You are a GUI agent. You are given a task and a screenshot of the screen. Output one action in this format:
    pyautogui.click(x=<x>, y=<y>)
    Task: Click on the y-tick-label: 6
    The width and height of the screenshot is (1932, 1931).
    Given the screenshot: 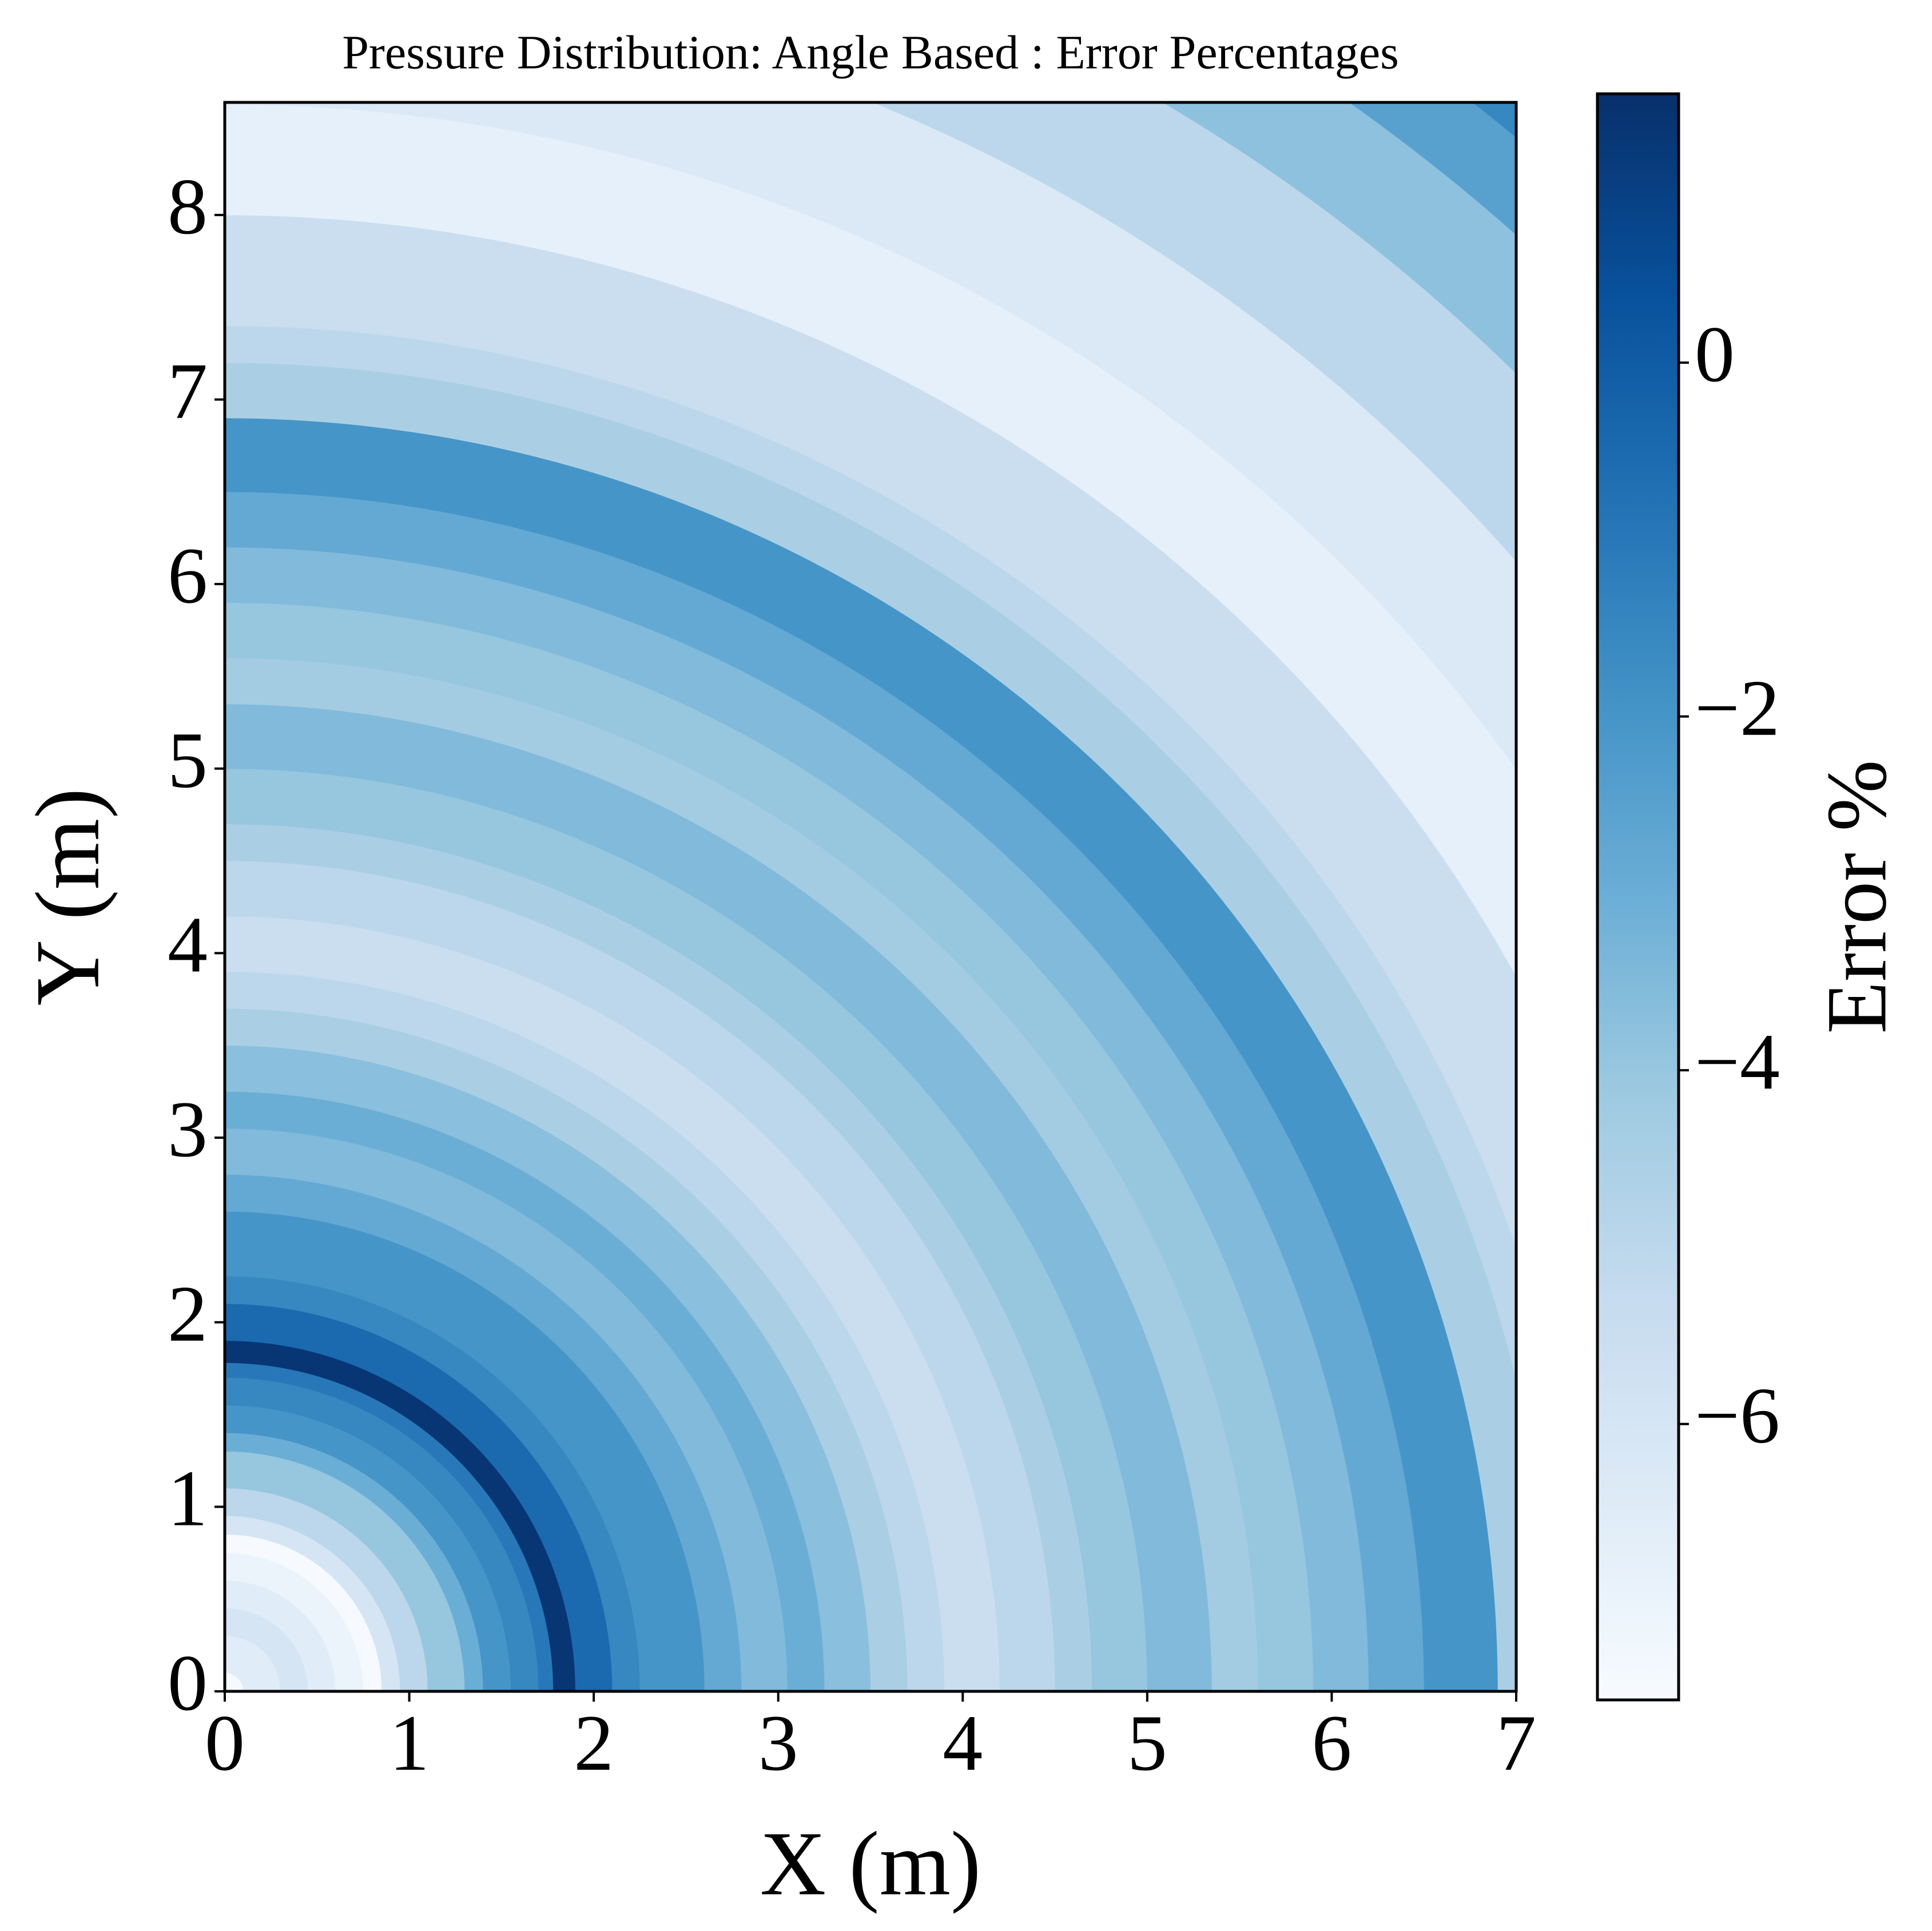 What is the action you would take?
    pyautogui.click(x=188, y=575)
    